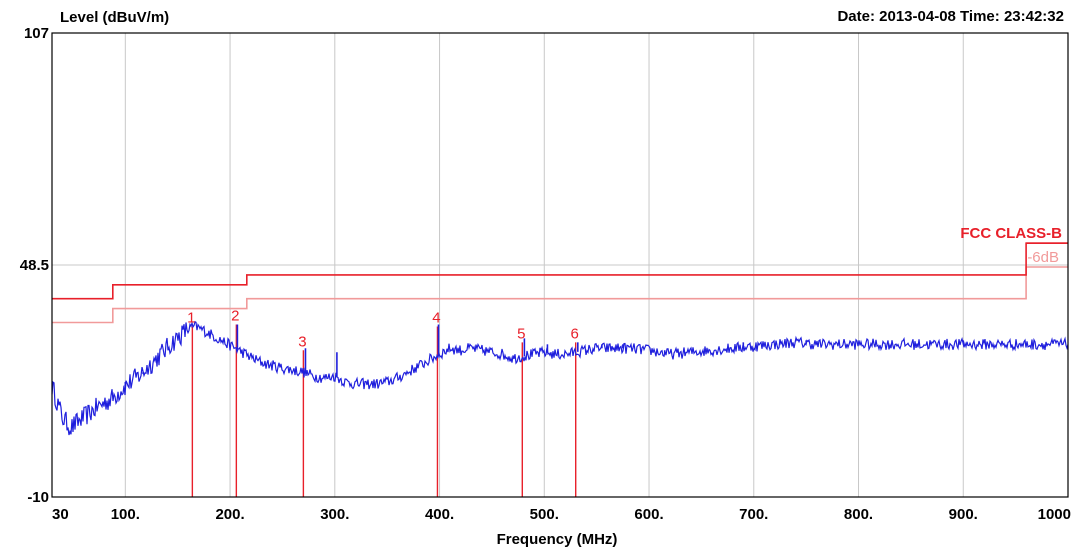  What do you see at coordinates (191, 317) in the screenshot?
I see `marker-label-1: 1` at bounding box center [191, 317].